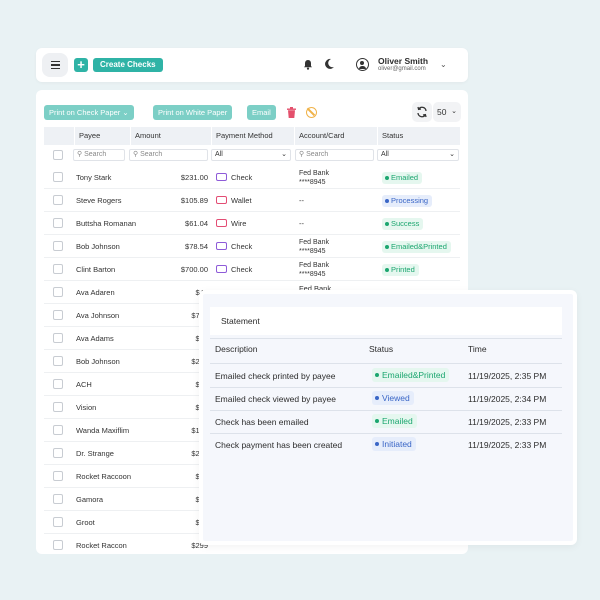 The height and width of the screenshot is (600, 600). I want to click on payment-method-cell: Wallet, so click(241, 200).